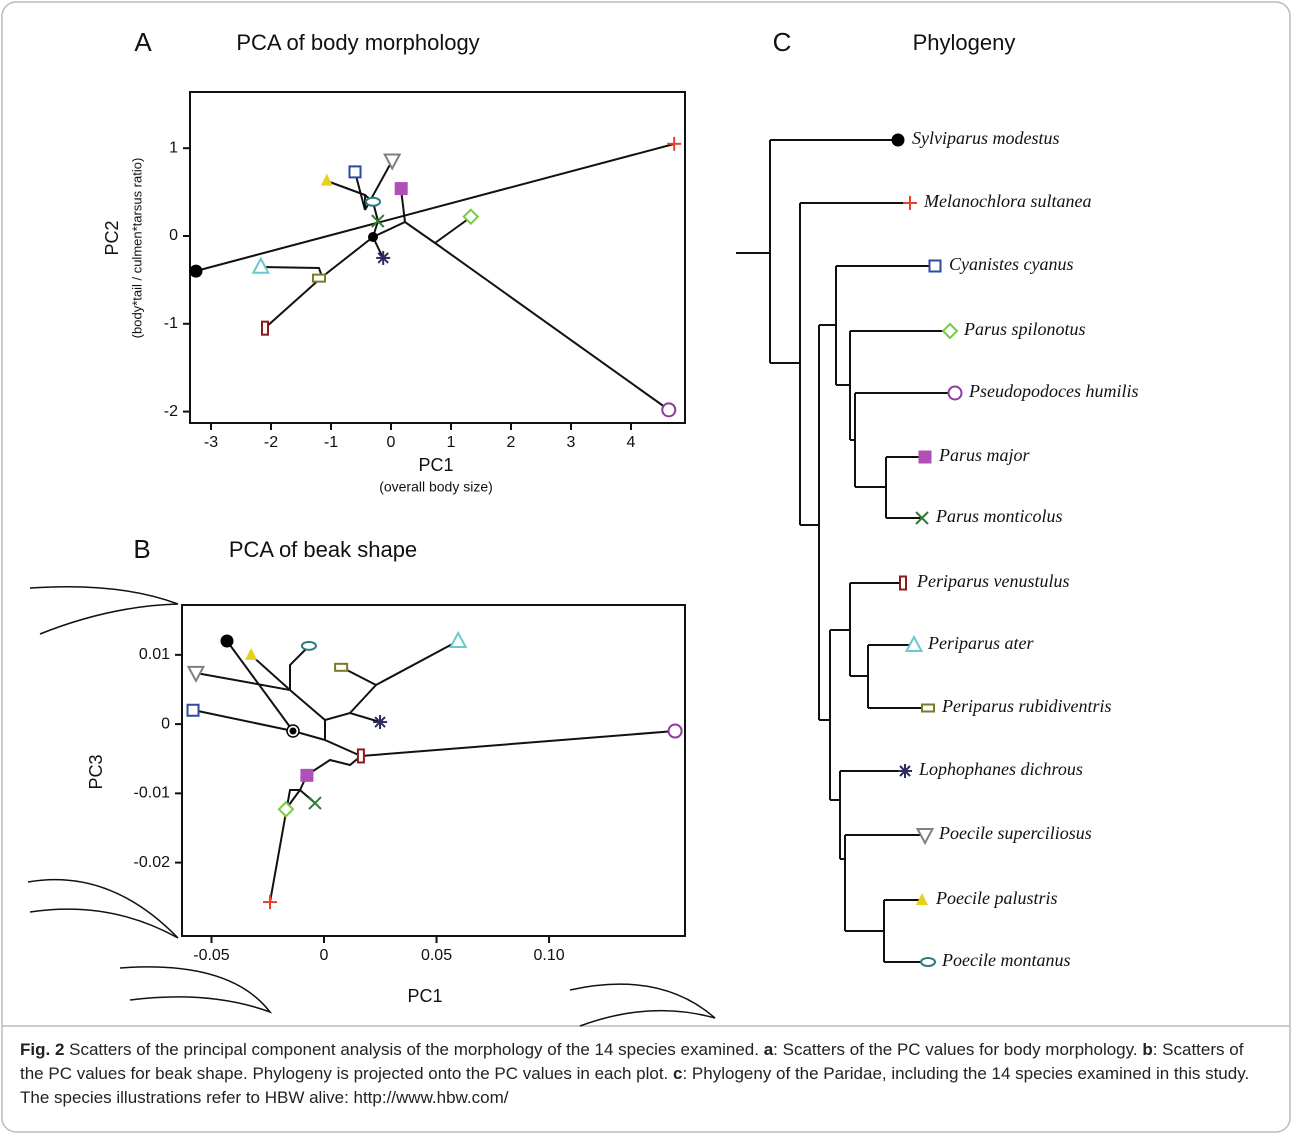 The width and height of the screenshot is (1292, 1134). What do you see at coordinates (1005, 960) in the screenshot?
I see `species-label: Poecile montanus` at bounding box center [1005, 960].